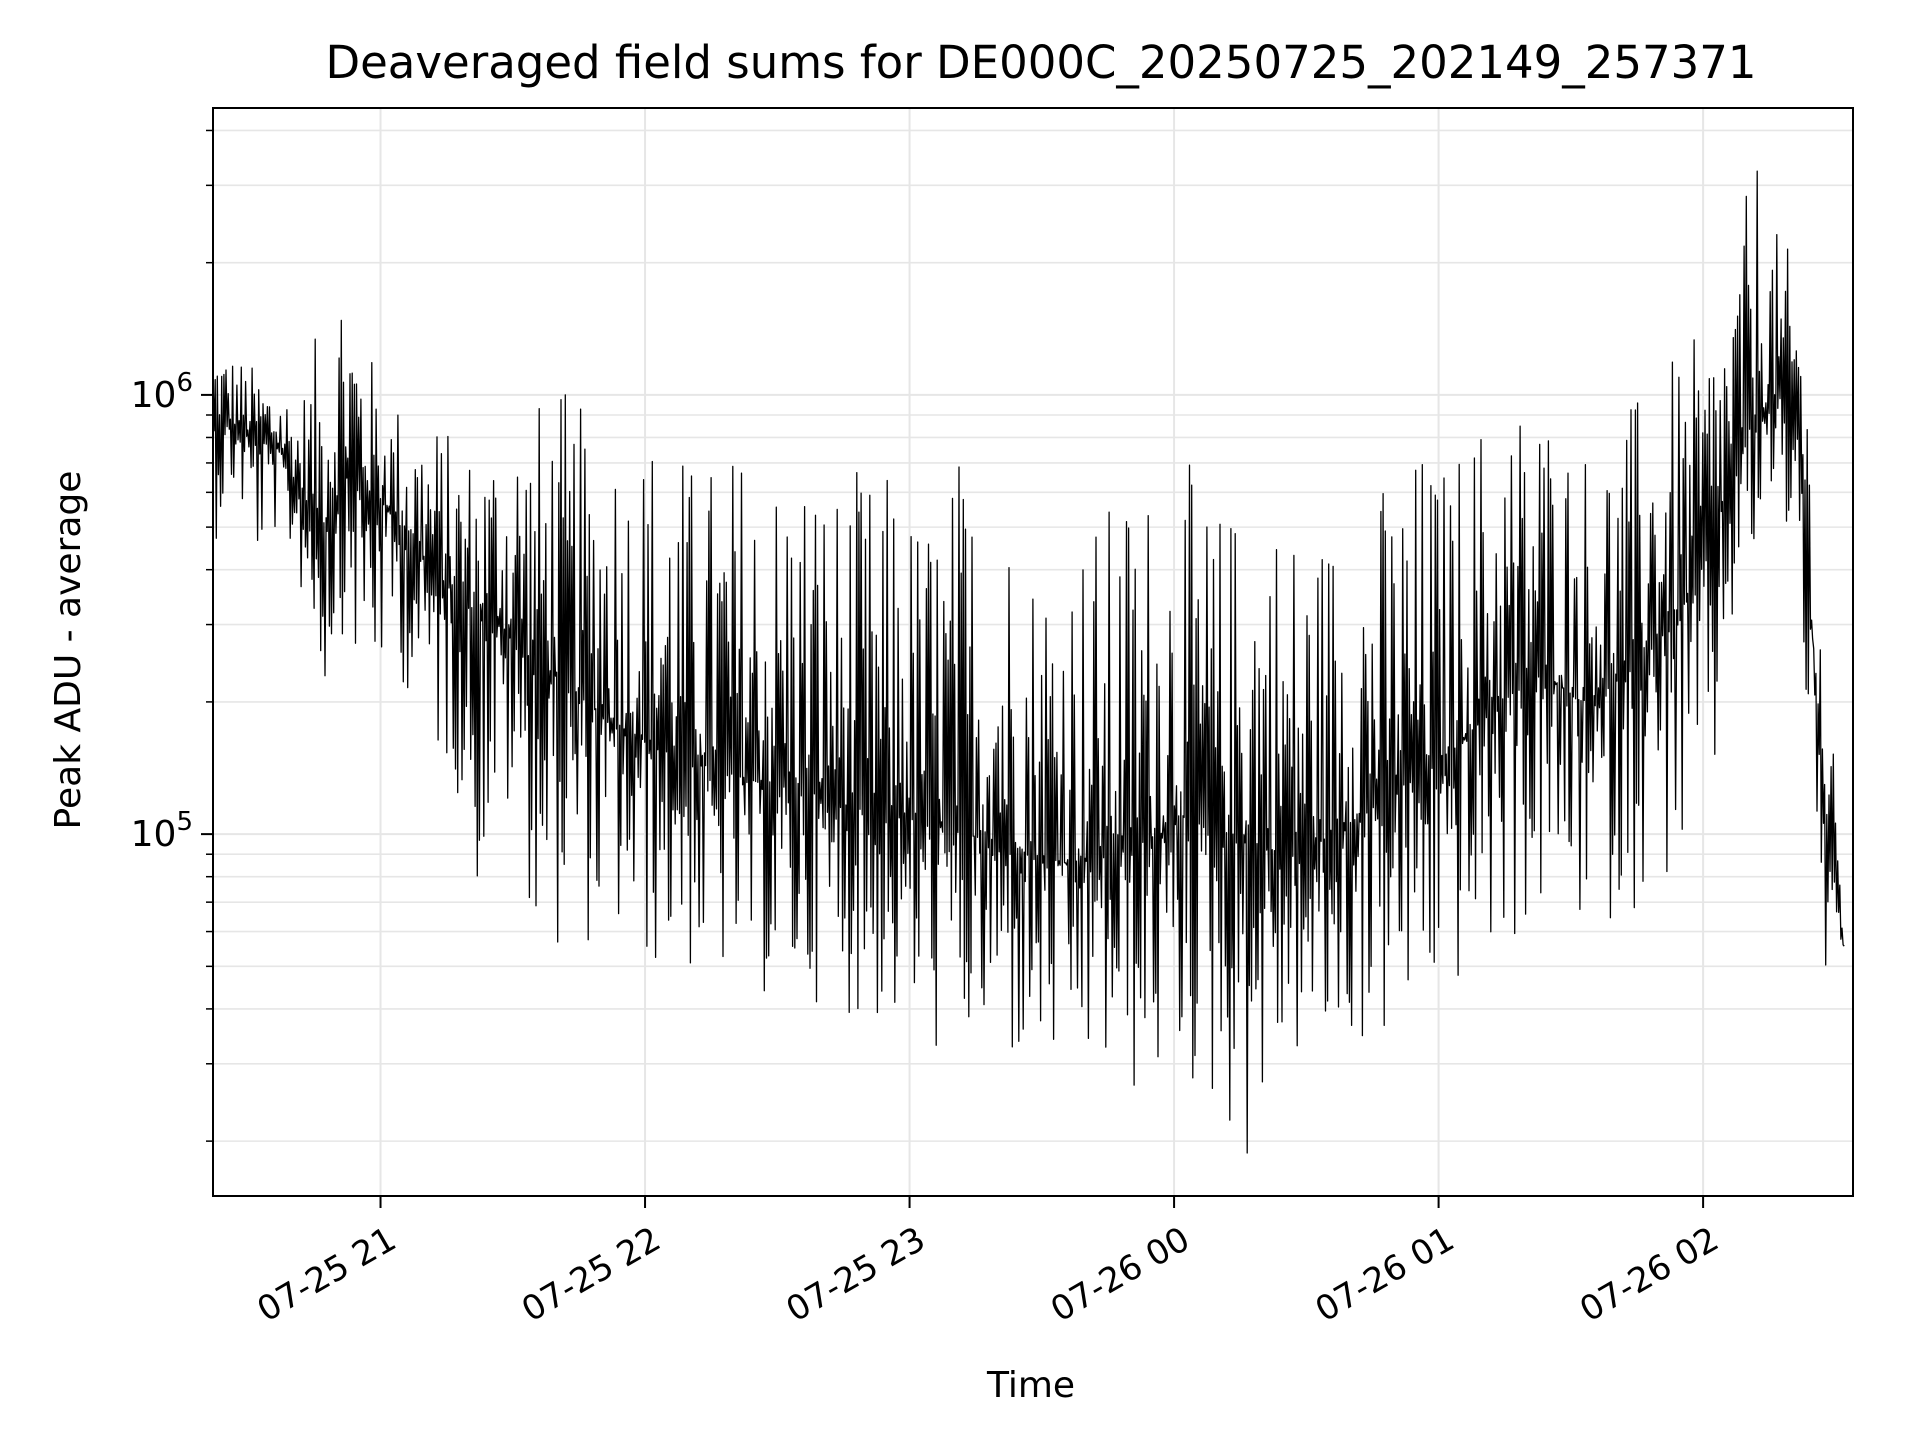  What do you see at coordinates (68, 650) in the screenshot?
I see `y-axis-label: Peak ADU - average` at bounding box center [68, 650].